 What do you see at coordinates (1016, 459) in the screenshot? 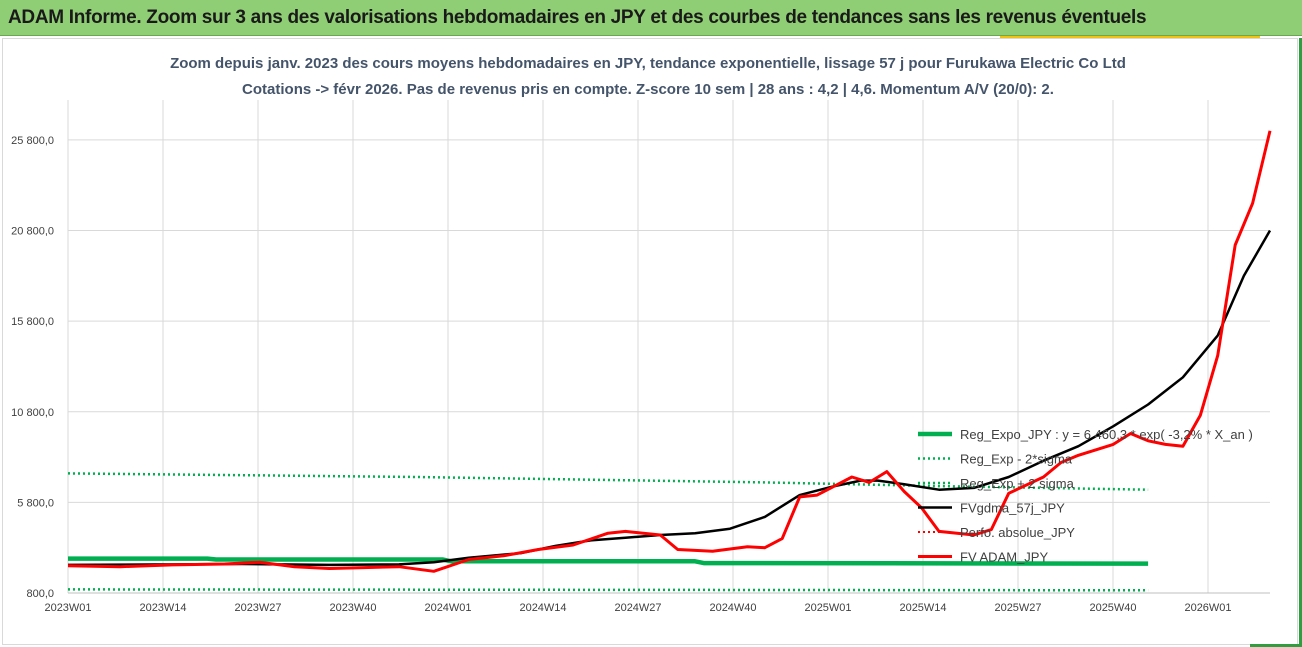
I see `legend-label: Reg_Exp - 2*sigma` at bounding box center [1016, 459].